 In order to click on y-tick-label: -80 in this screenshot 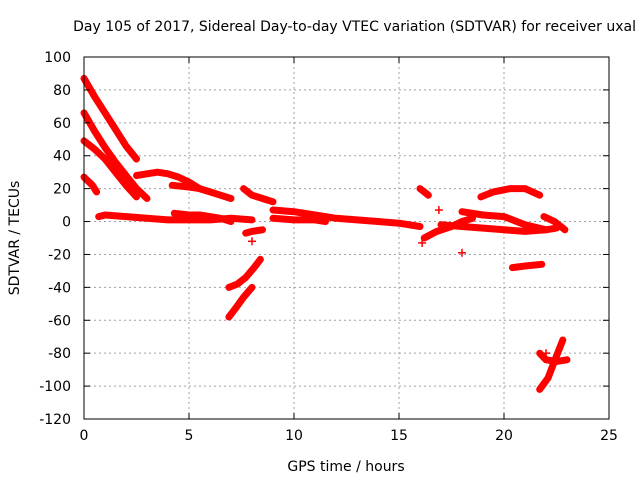, I will do `click(59, 354)`.